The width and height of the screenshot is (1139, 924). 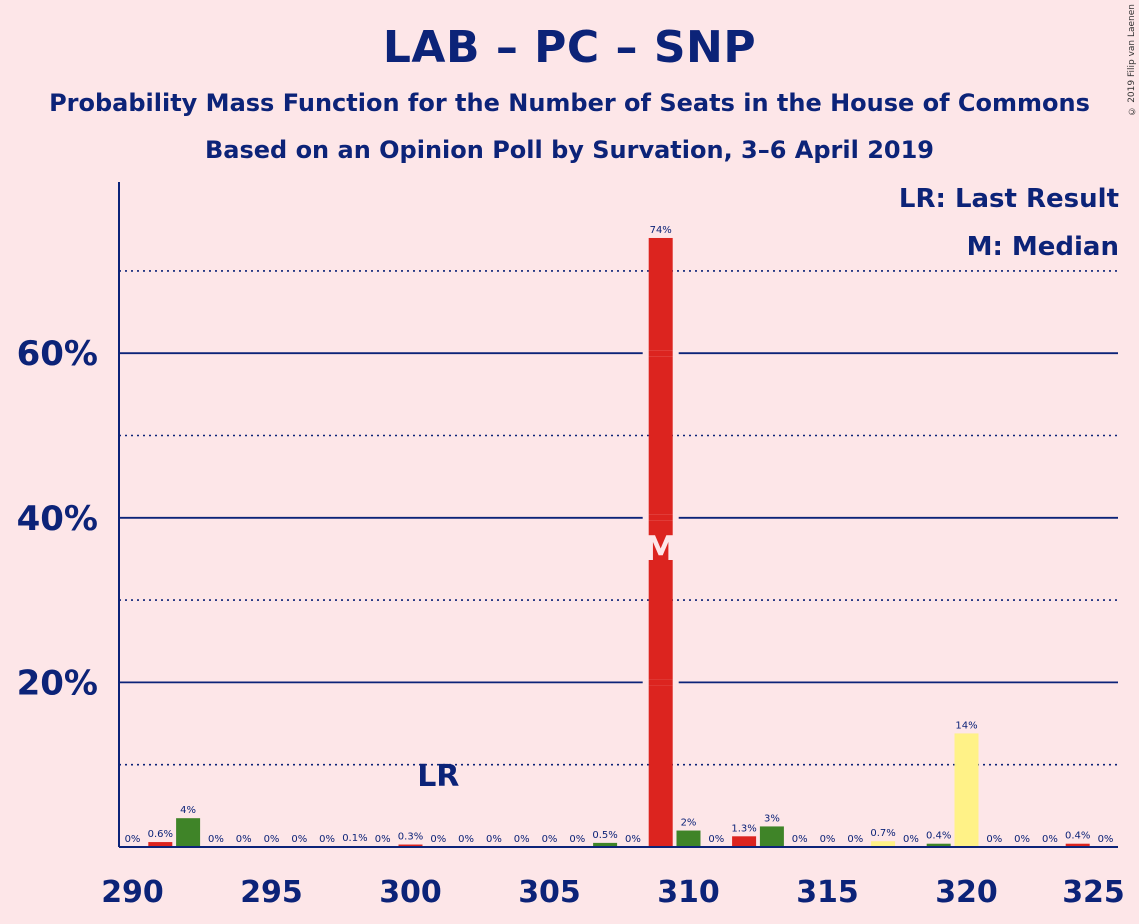 What do you see at coordinates (772, 818) in the screenshot?
I see `bar-value-label: 3%` at bounding box center [772, 818].